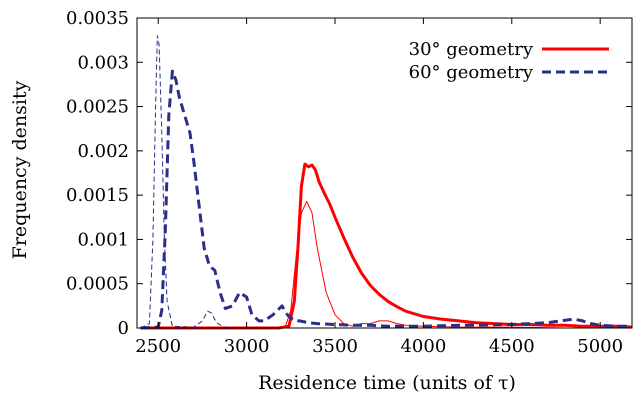 This screenshot has width=633, height=398. What do you see at coordinates (509, 61) in the screenshot?
I see `legend: 30° geometry 60° geometry` at bounding box center [509, 61].